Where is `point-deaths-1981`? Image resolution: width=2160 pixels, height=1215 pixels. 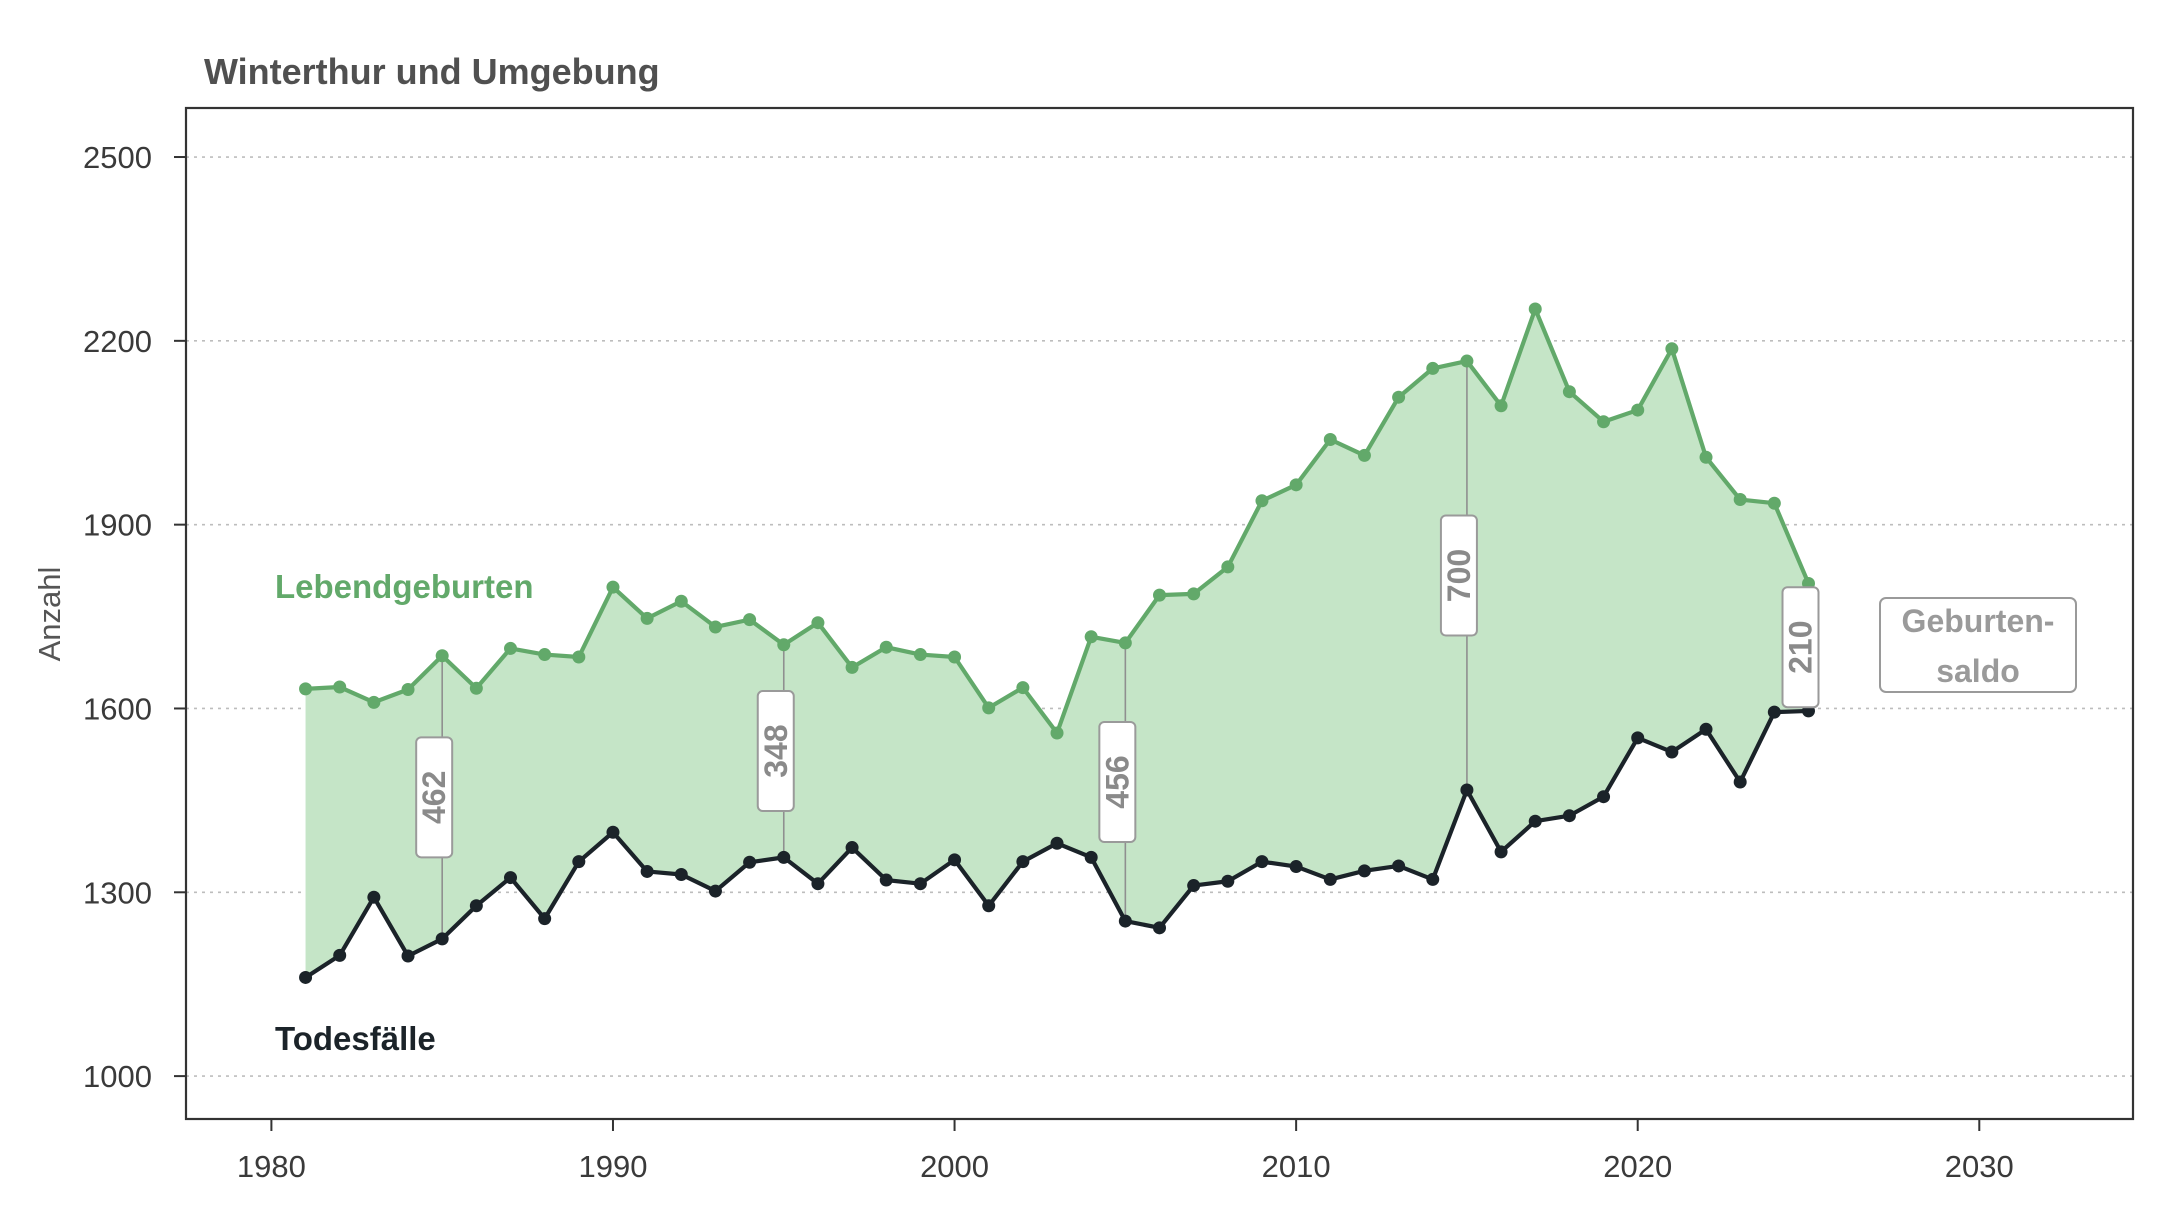 point-deaths-1981 is located at coordinates (306, 977).